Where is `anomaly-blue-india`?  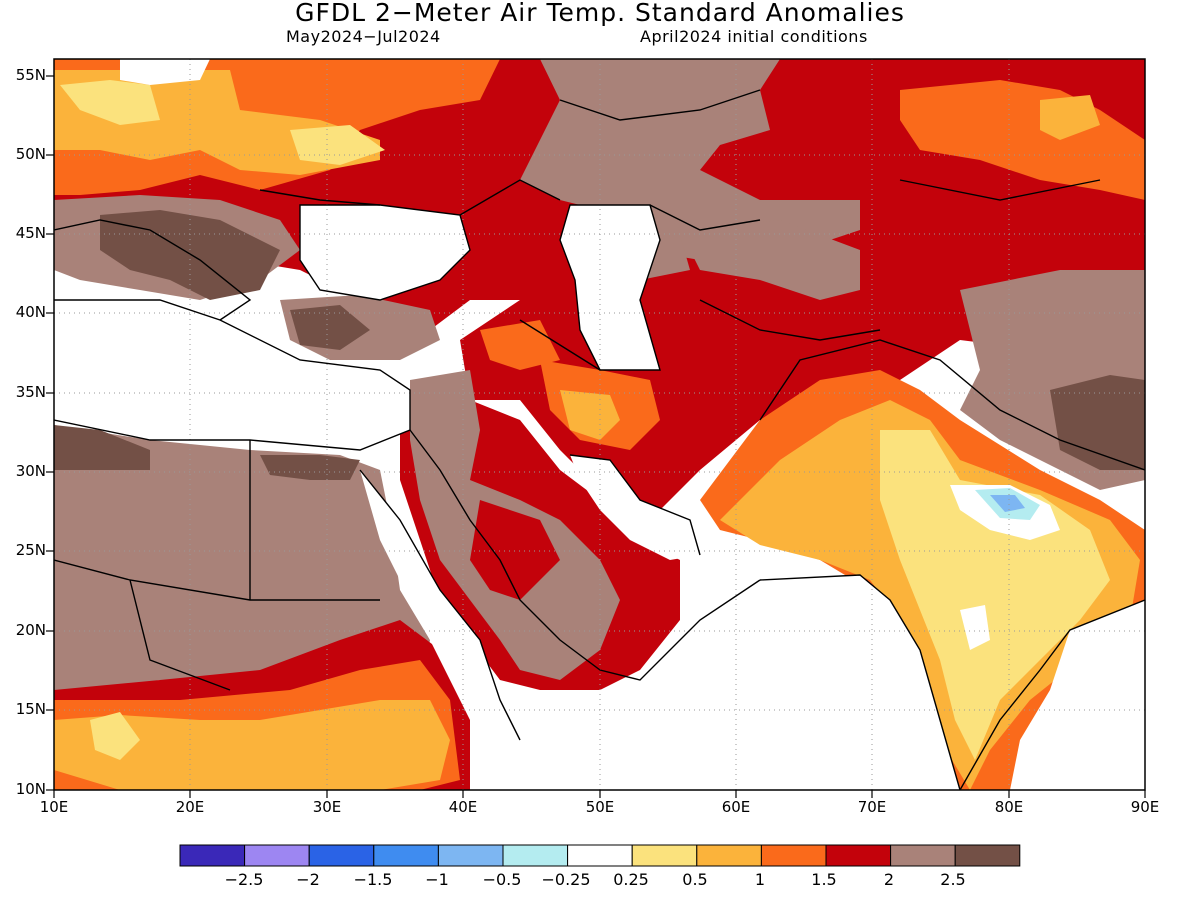 anomaly-blue-india is located at coordinates (1007, 503).